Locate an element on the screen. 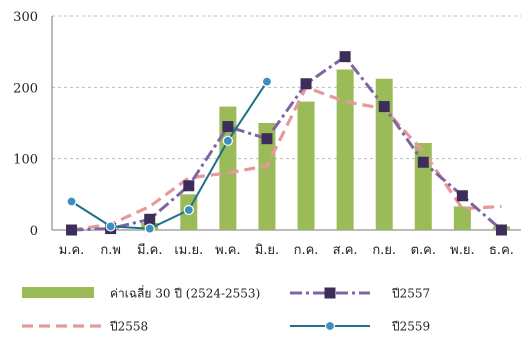 The width and height of the screenshot is (522, 337). x-tick-label: ก.ค. is located at coordinates (306, 250).